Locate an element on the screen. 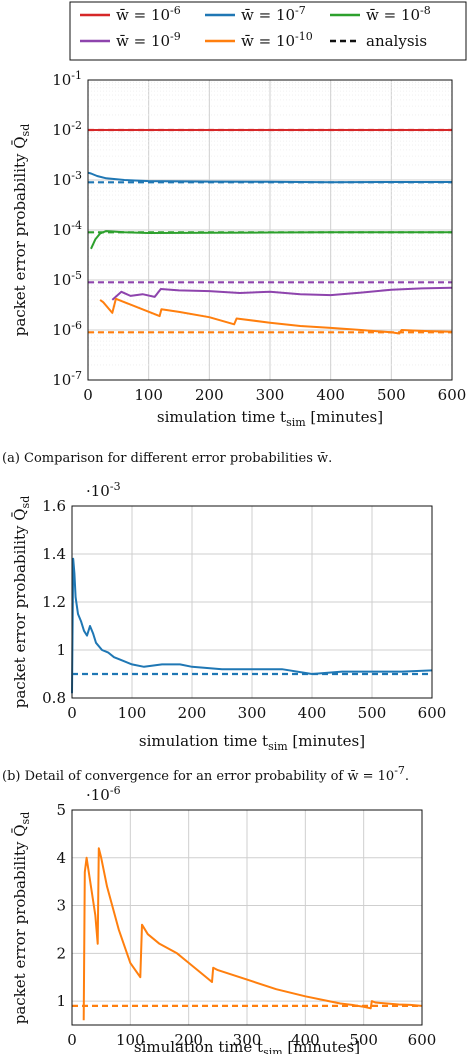 The image size is (474, 1054). y-tick-label: 10-2​ is located at coordinates (67, 129).